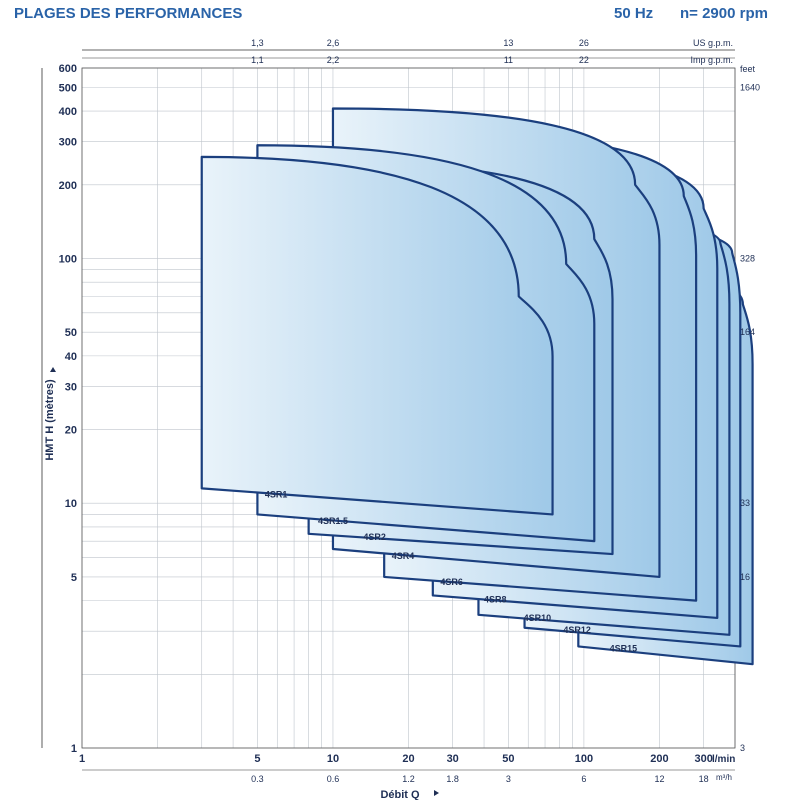  I want to click on us-gpm-tick-label: 26, so click(584, 43).